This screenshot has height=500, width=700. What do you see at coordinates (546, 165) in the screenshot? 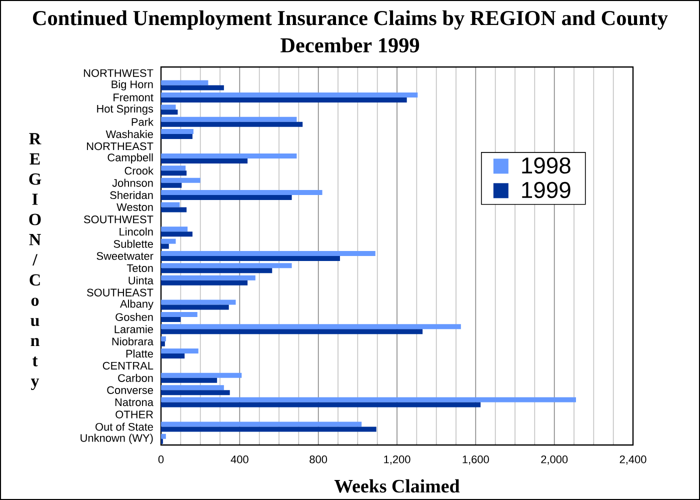
I see `legend-label: 1998` at bounding box center [546, 165].